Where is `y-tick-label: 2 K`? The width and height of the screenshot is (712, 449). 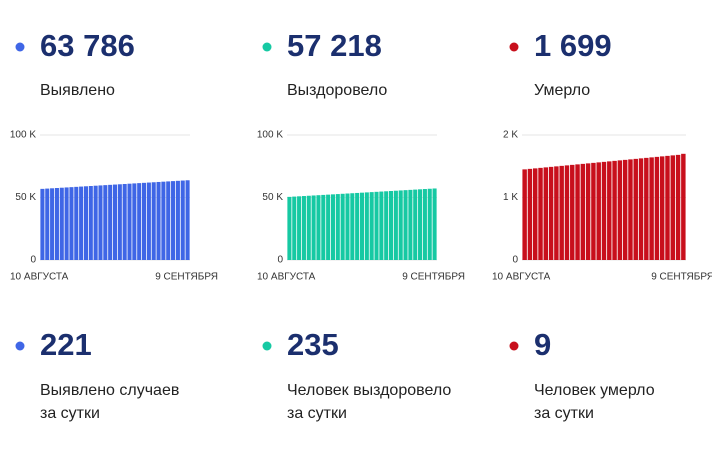 y-tick-label: 2 K is located at coordinates (510, 135).